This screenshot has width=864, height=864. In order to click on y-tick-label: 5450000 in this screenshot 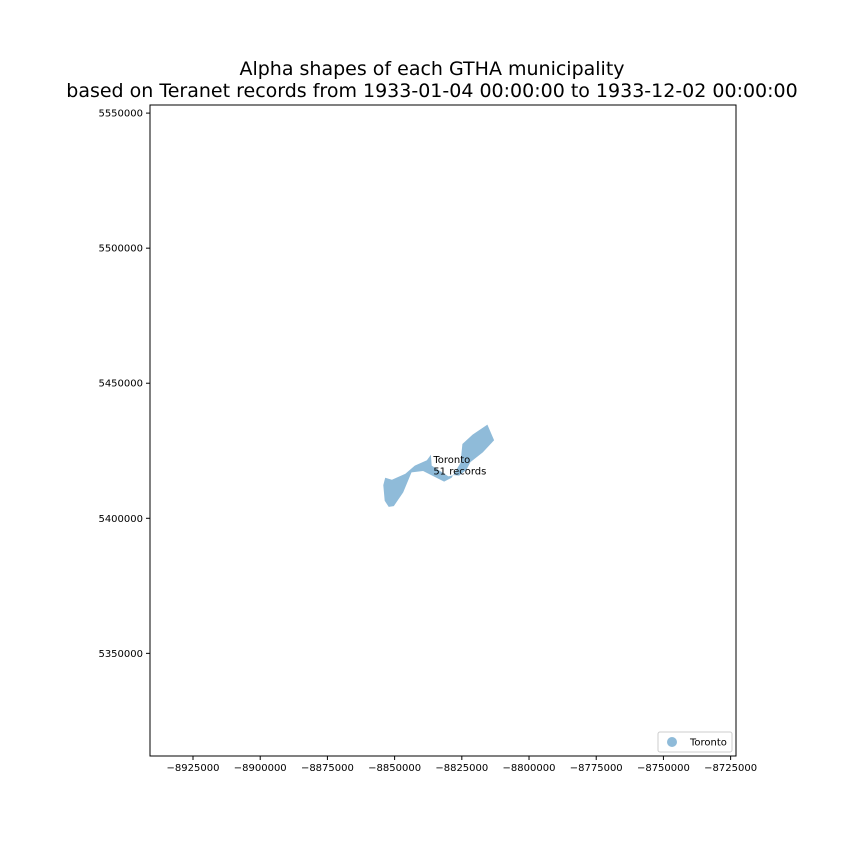, I will do `click(120, 384)`.